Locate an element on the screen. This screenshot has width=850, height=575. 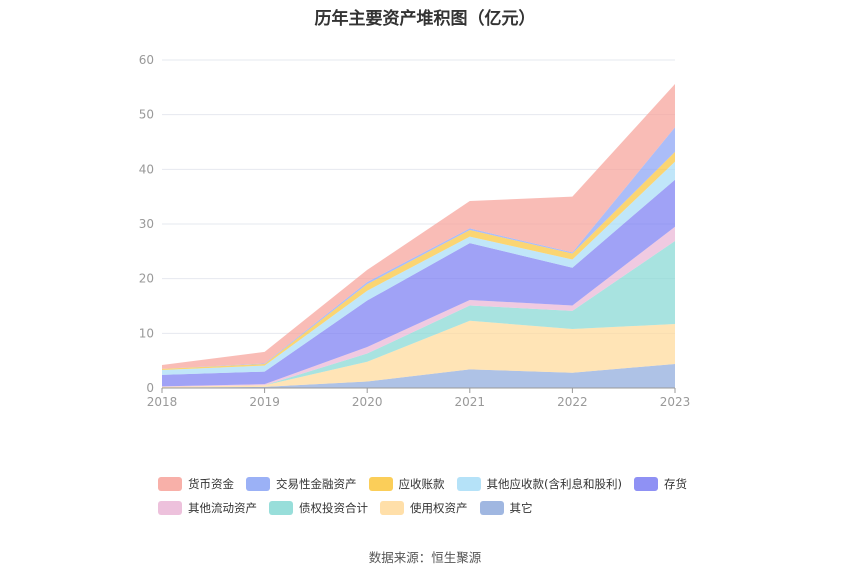
legend-item: 其他应收款(含利息和股利) is located at coordinates (539, 484).